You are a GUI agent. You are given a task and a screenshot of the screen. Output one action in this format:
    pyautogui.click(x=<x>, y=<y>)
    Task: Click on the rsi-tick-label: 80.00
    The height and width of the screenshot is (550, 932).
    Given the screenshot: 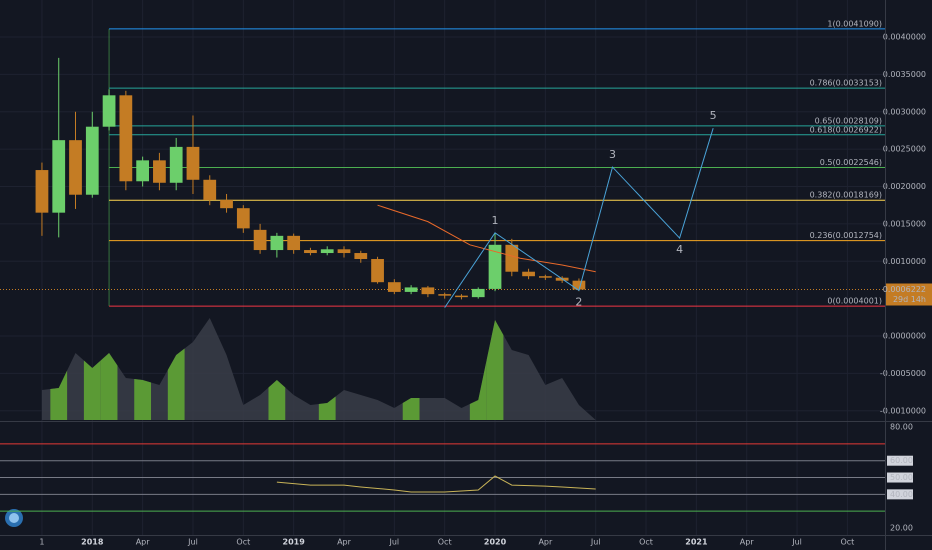 What is the action you would take?
    pyautogui.click(x=901, y=427)
    